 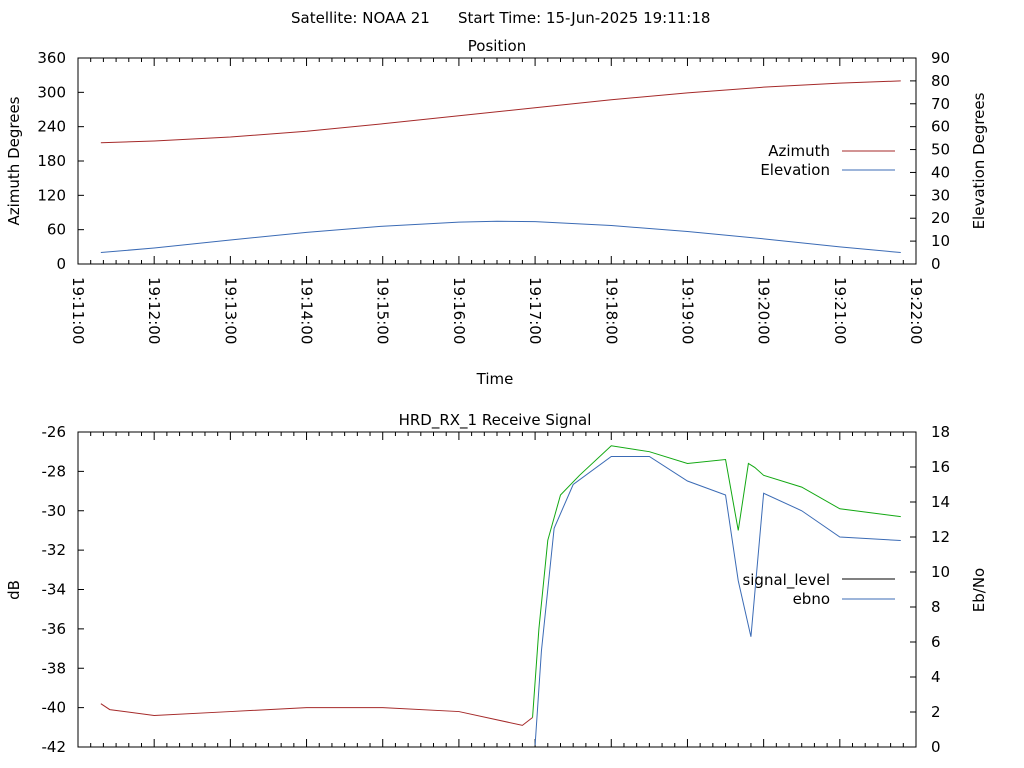 I want to click on signal-y2tick-label: 8, so click(x=936, y=607).